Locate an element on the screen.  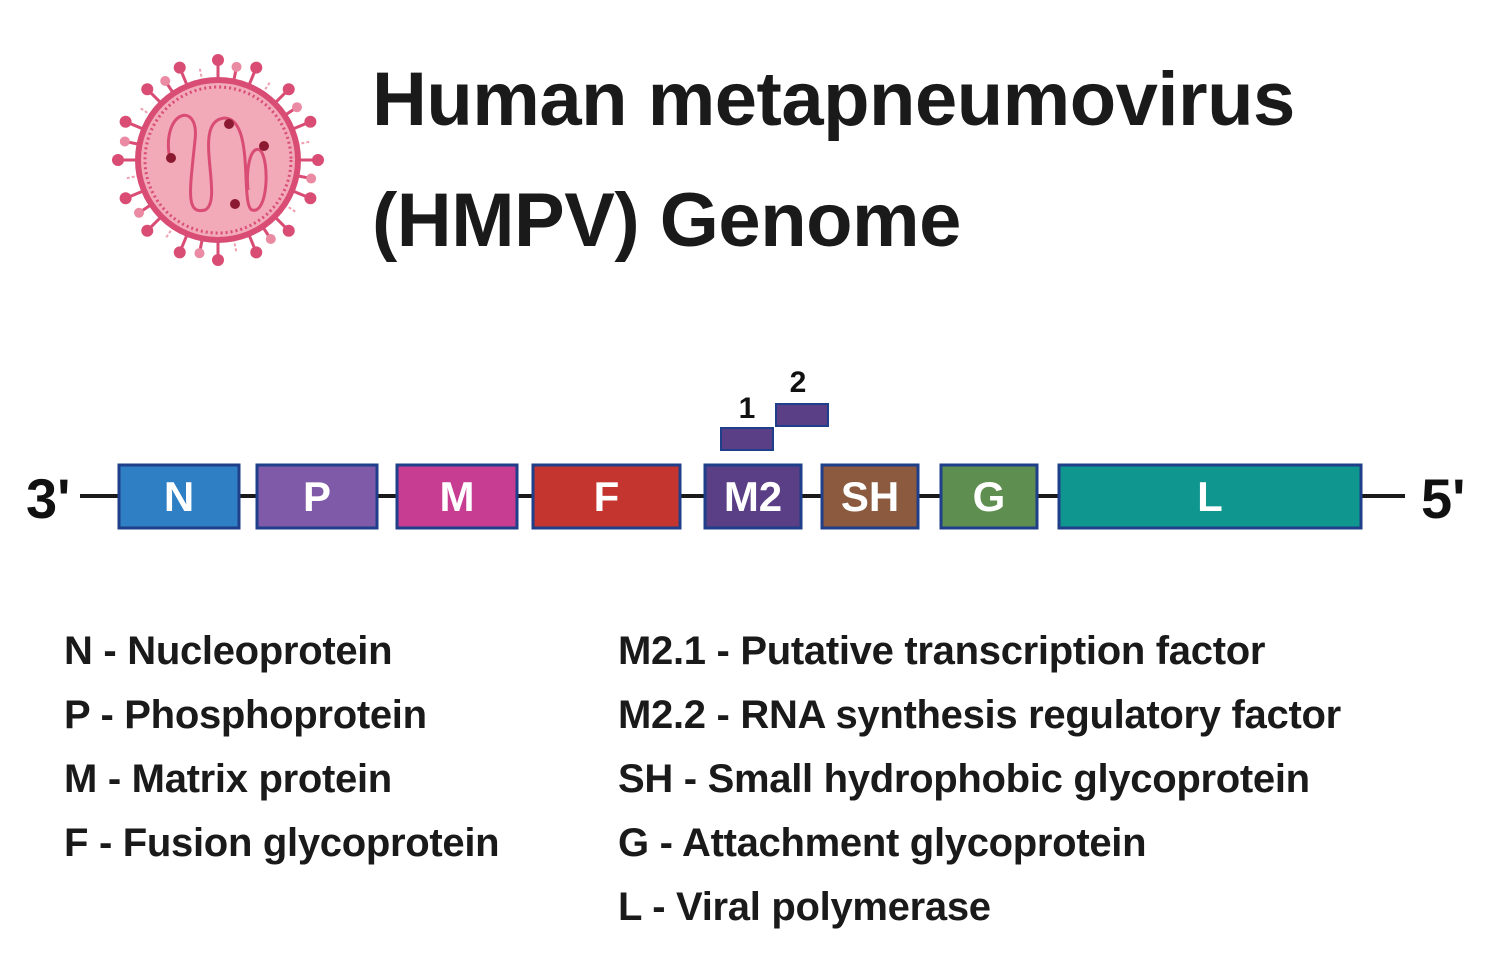
gene-sh: SH is located at coordinates (870, 496).